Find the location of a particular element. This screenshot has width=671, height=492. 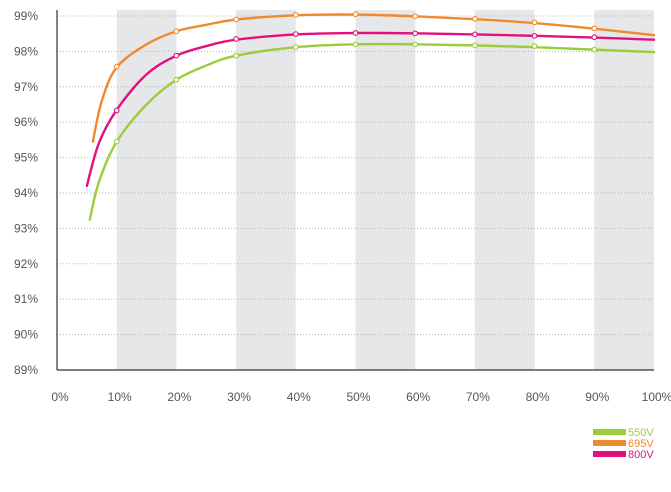

legend-swatch-800v is located at coordinates (609, 454).